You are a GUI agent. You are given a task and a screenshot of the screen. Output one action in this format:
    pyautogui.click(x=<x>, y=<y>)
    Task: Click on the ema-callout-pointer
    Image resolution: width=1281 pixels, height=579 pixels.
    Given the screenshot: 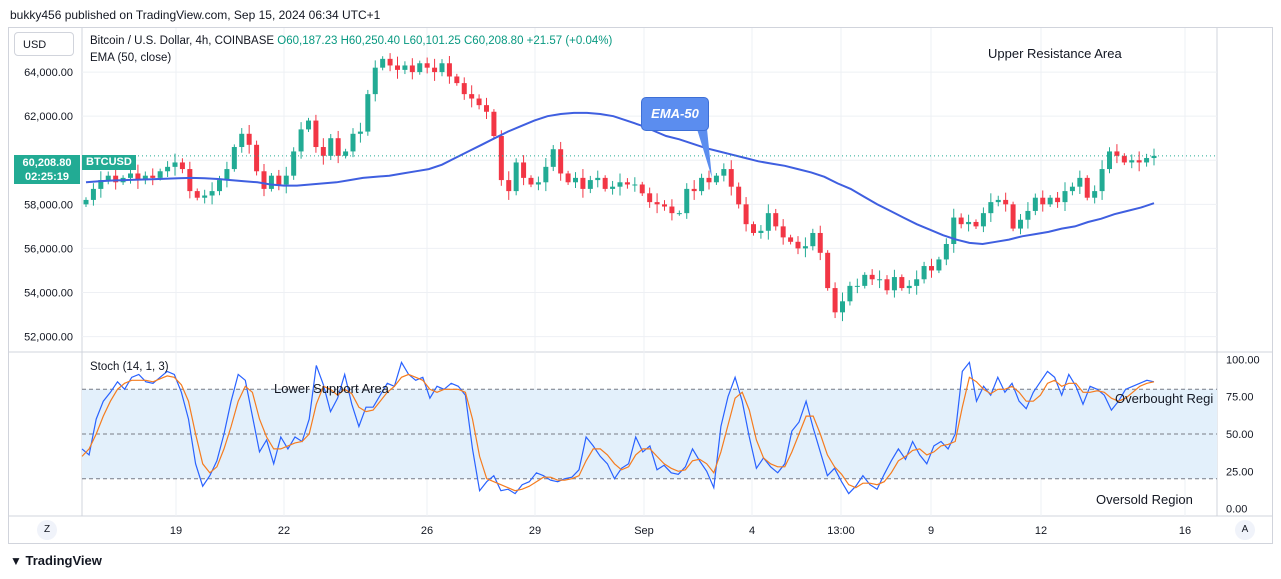 What is the action you would take?
    pyautogui.click(x=704, y=153)
    